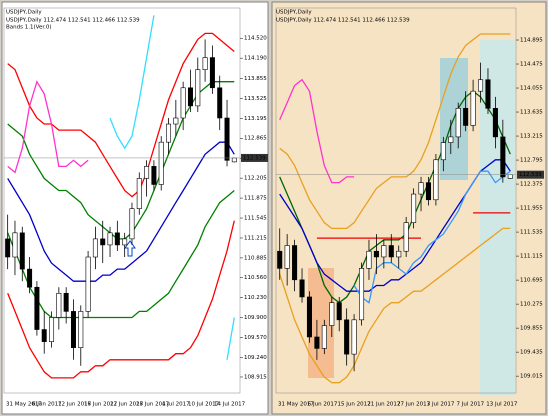  I want to click on shaded-zone, so click(497, 217).